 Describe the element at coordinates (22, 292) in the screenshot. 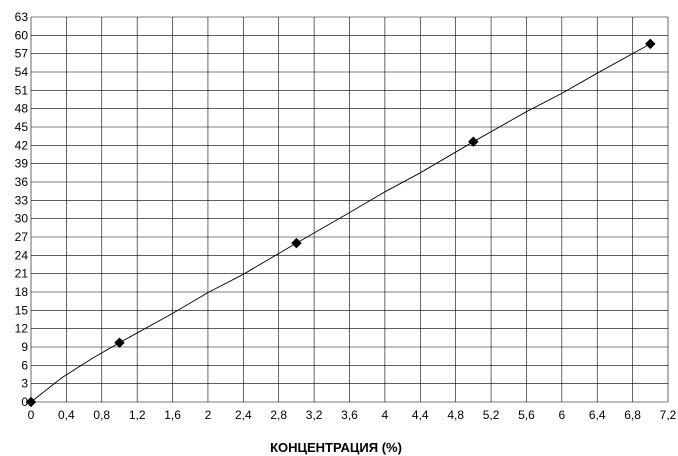

I see `y-tick-label: 18` at that location.